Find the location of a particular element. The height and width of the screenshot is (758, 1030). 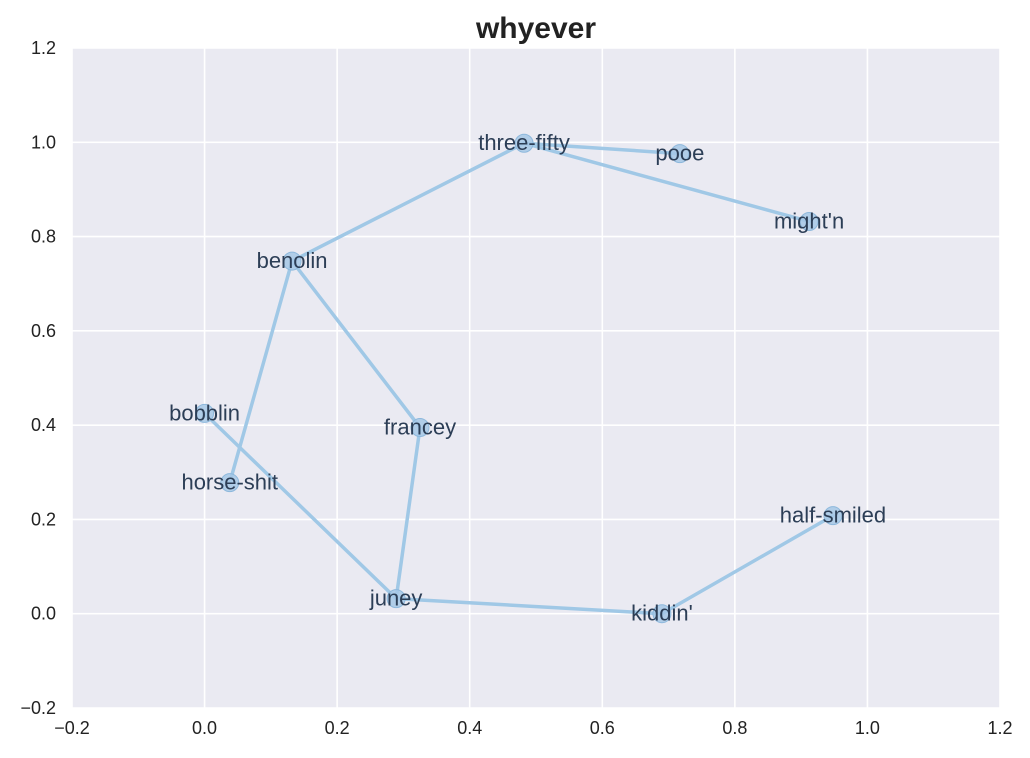

chart-title: whyever is located at coordinates (535, 28).